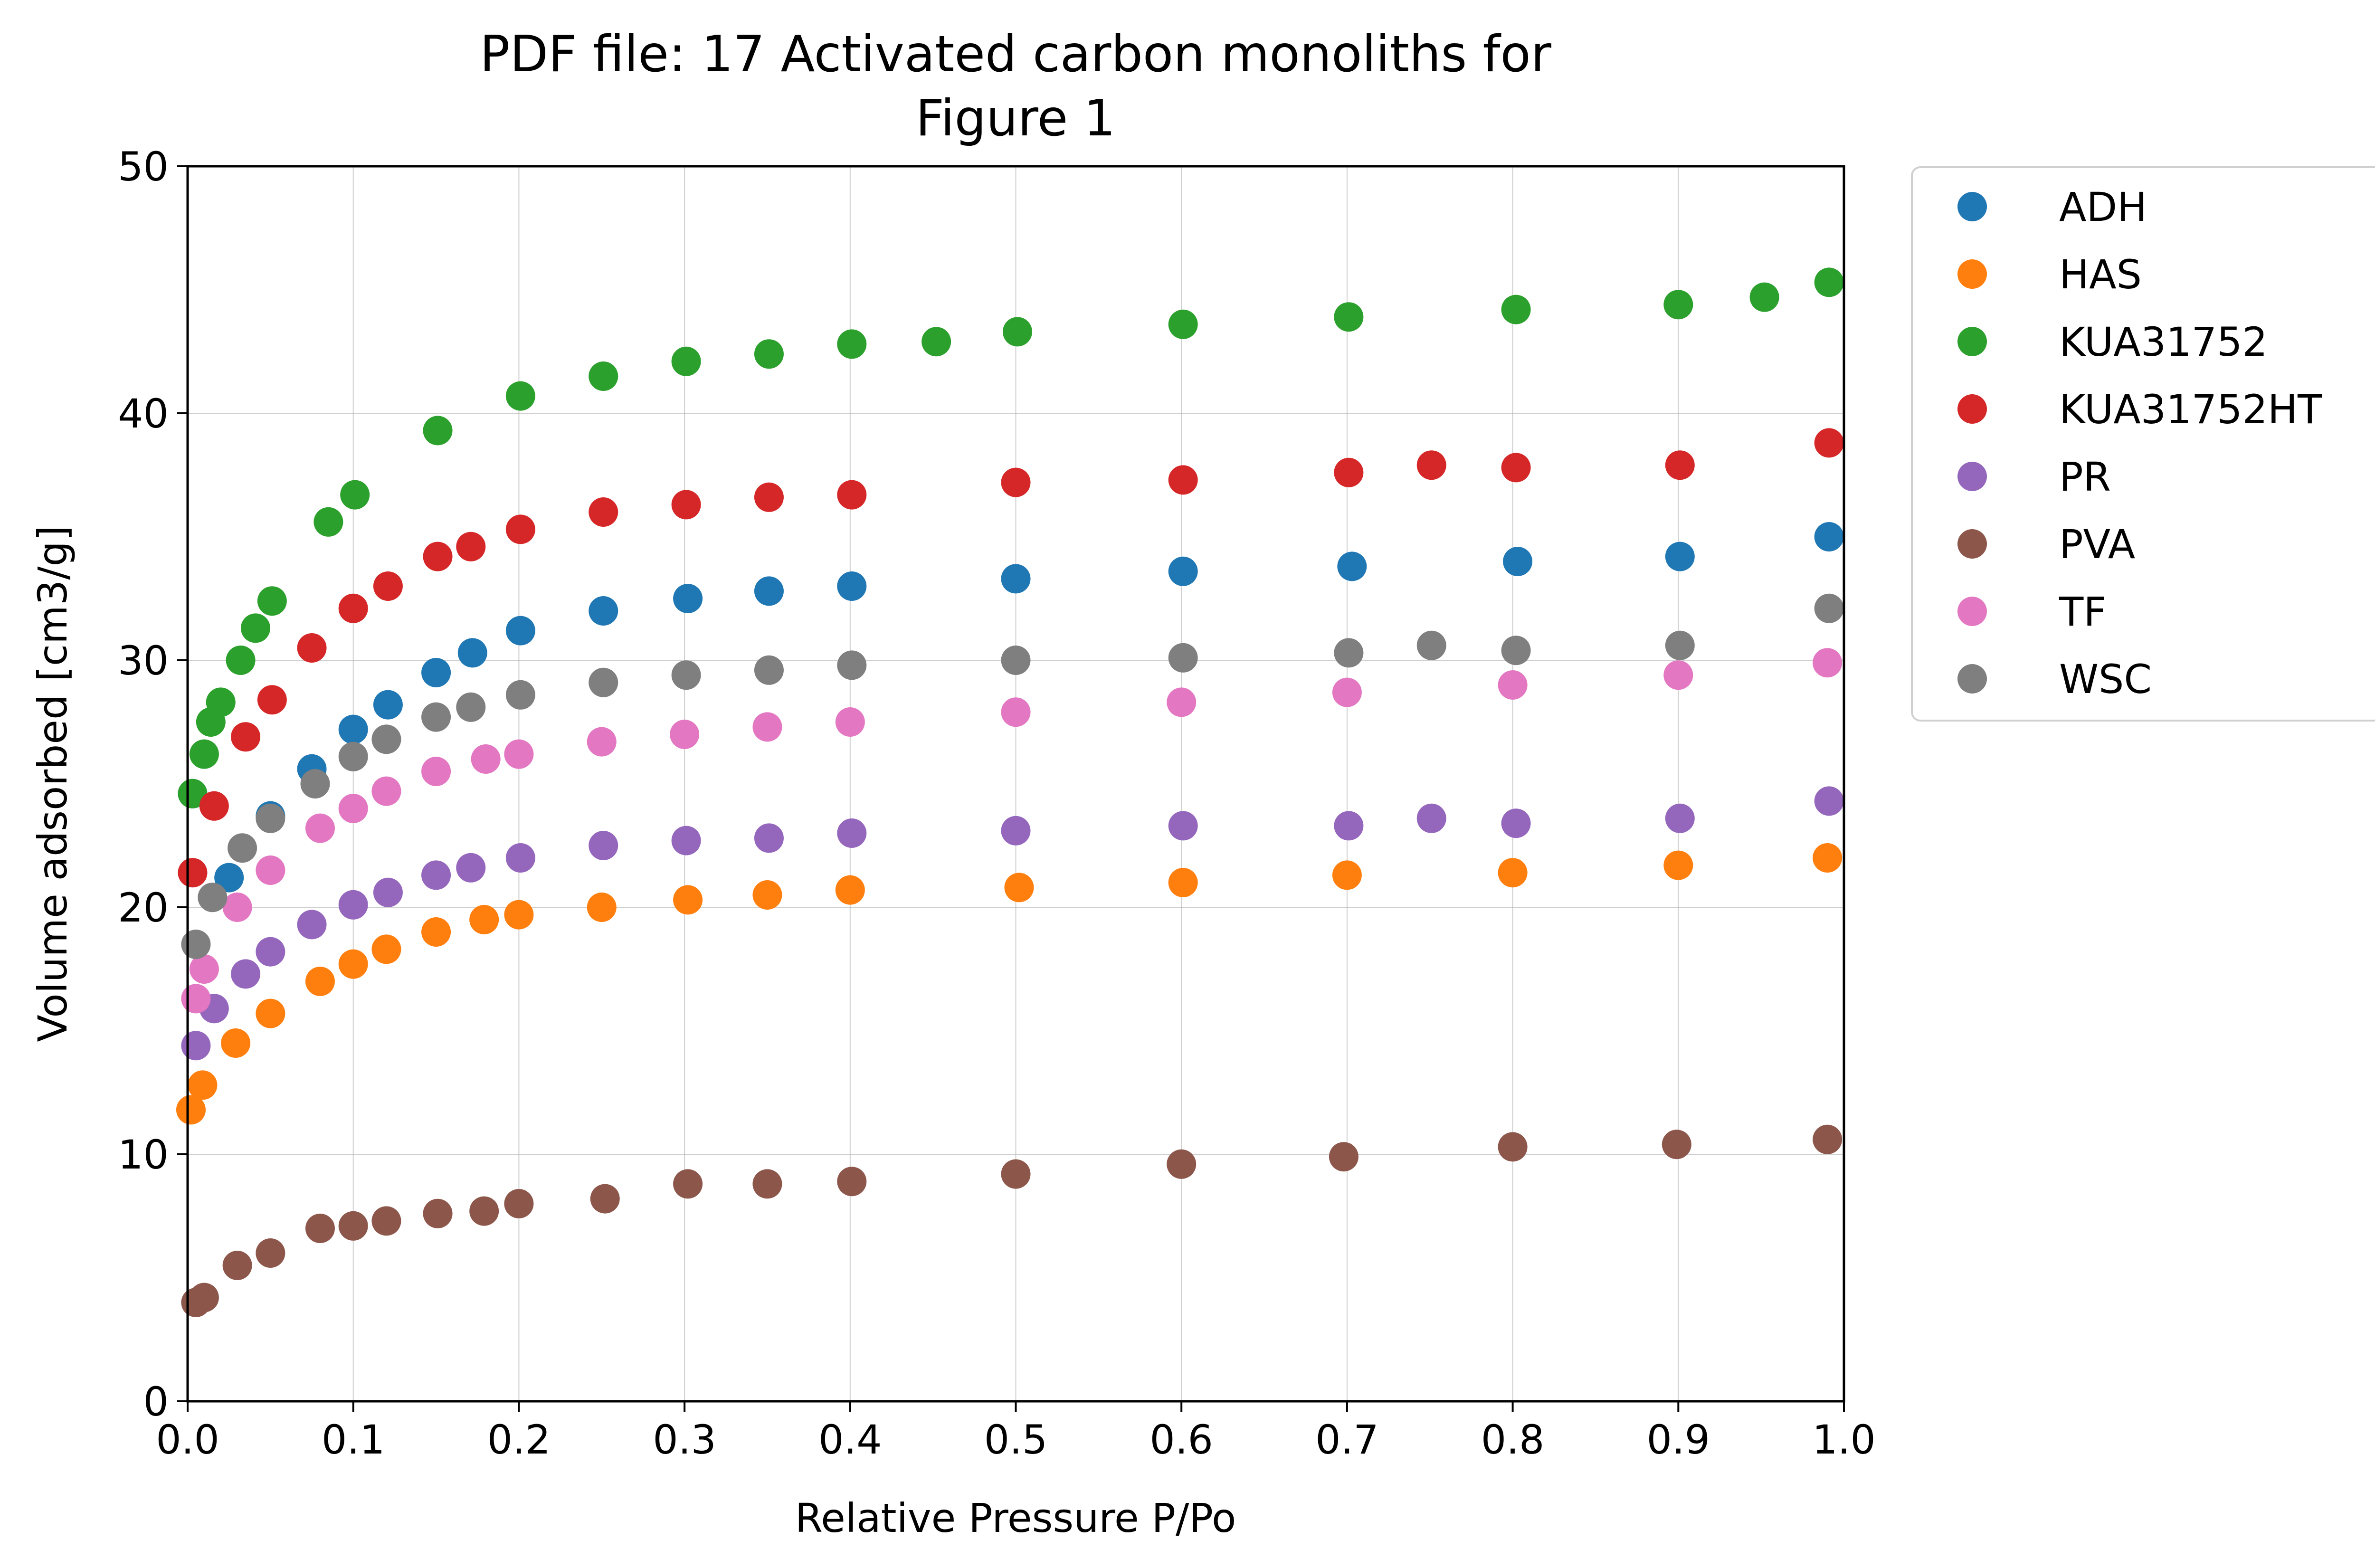  Describe the element at coordinates (52, 783) in the screenshot. I see `y-axis-label: Volume adsorbed [cm3/g]` at that location.